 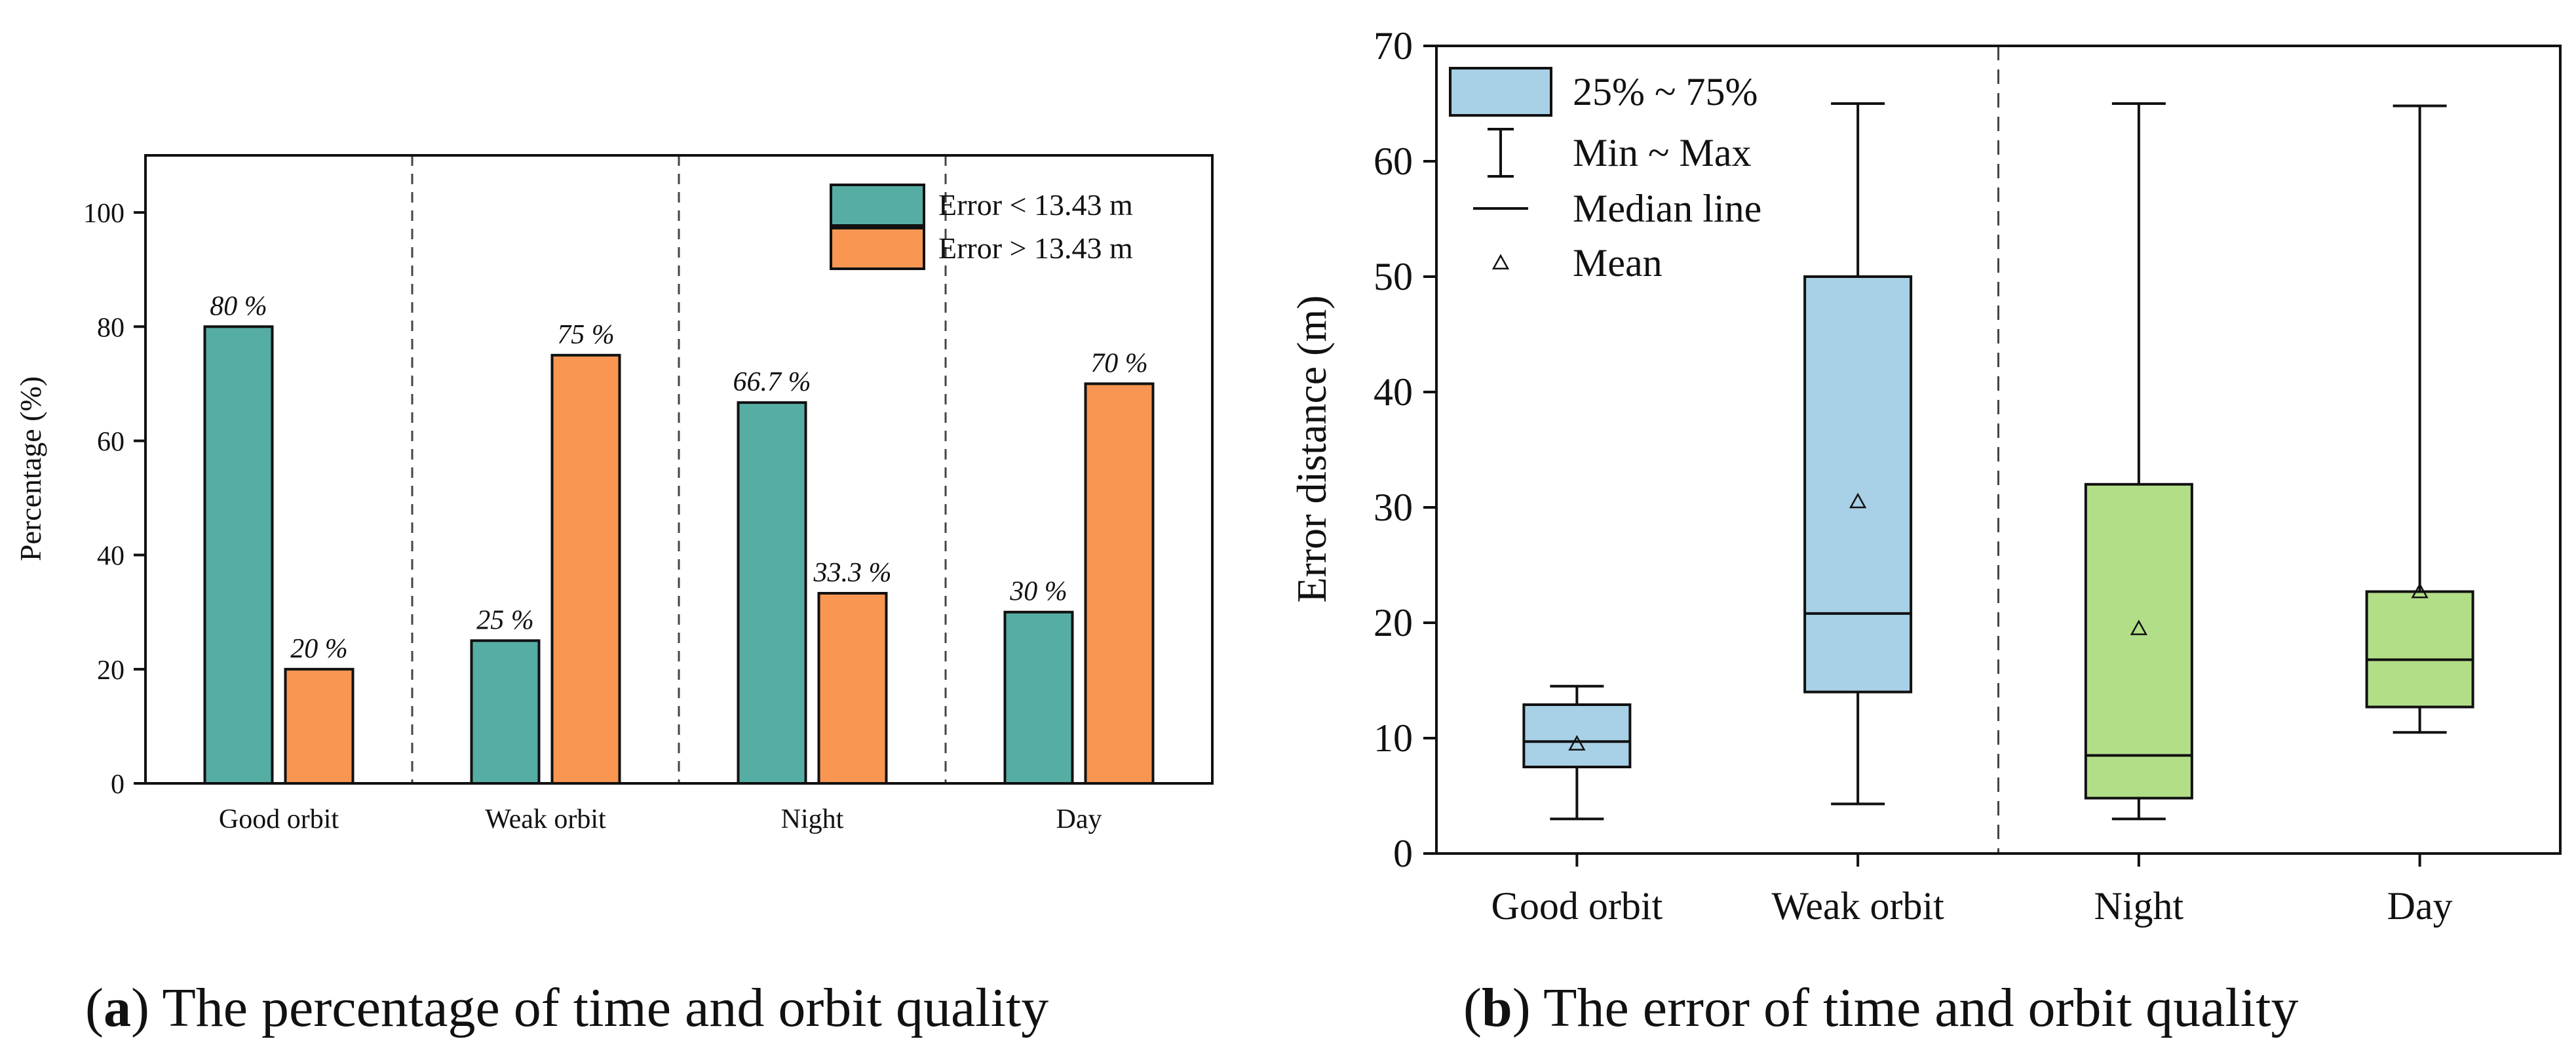 I want to click on panel-a-x-tick-label: Weak orbit, so click(x=545, y=819).